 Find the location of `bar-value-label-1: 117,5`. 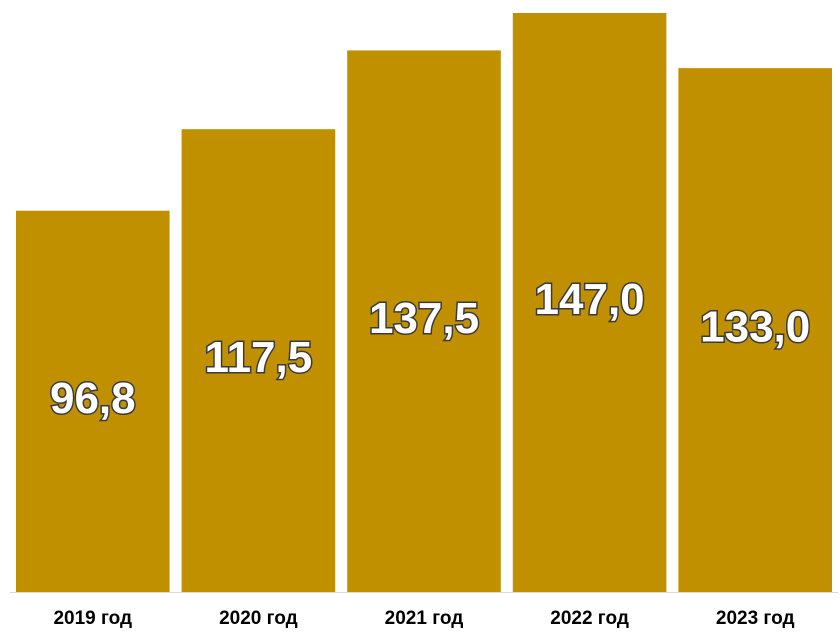

bar-value-label-1: 117,5 is located at coordinates (259, 357).